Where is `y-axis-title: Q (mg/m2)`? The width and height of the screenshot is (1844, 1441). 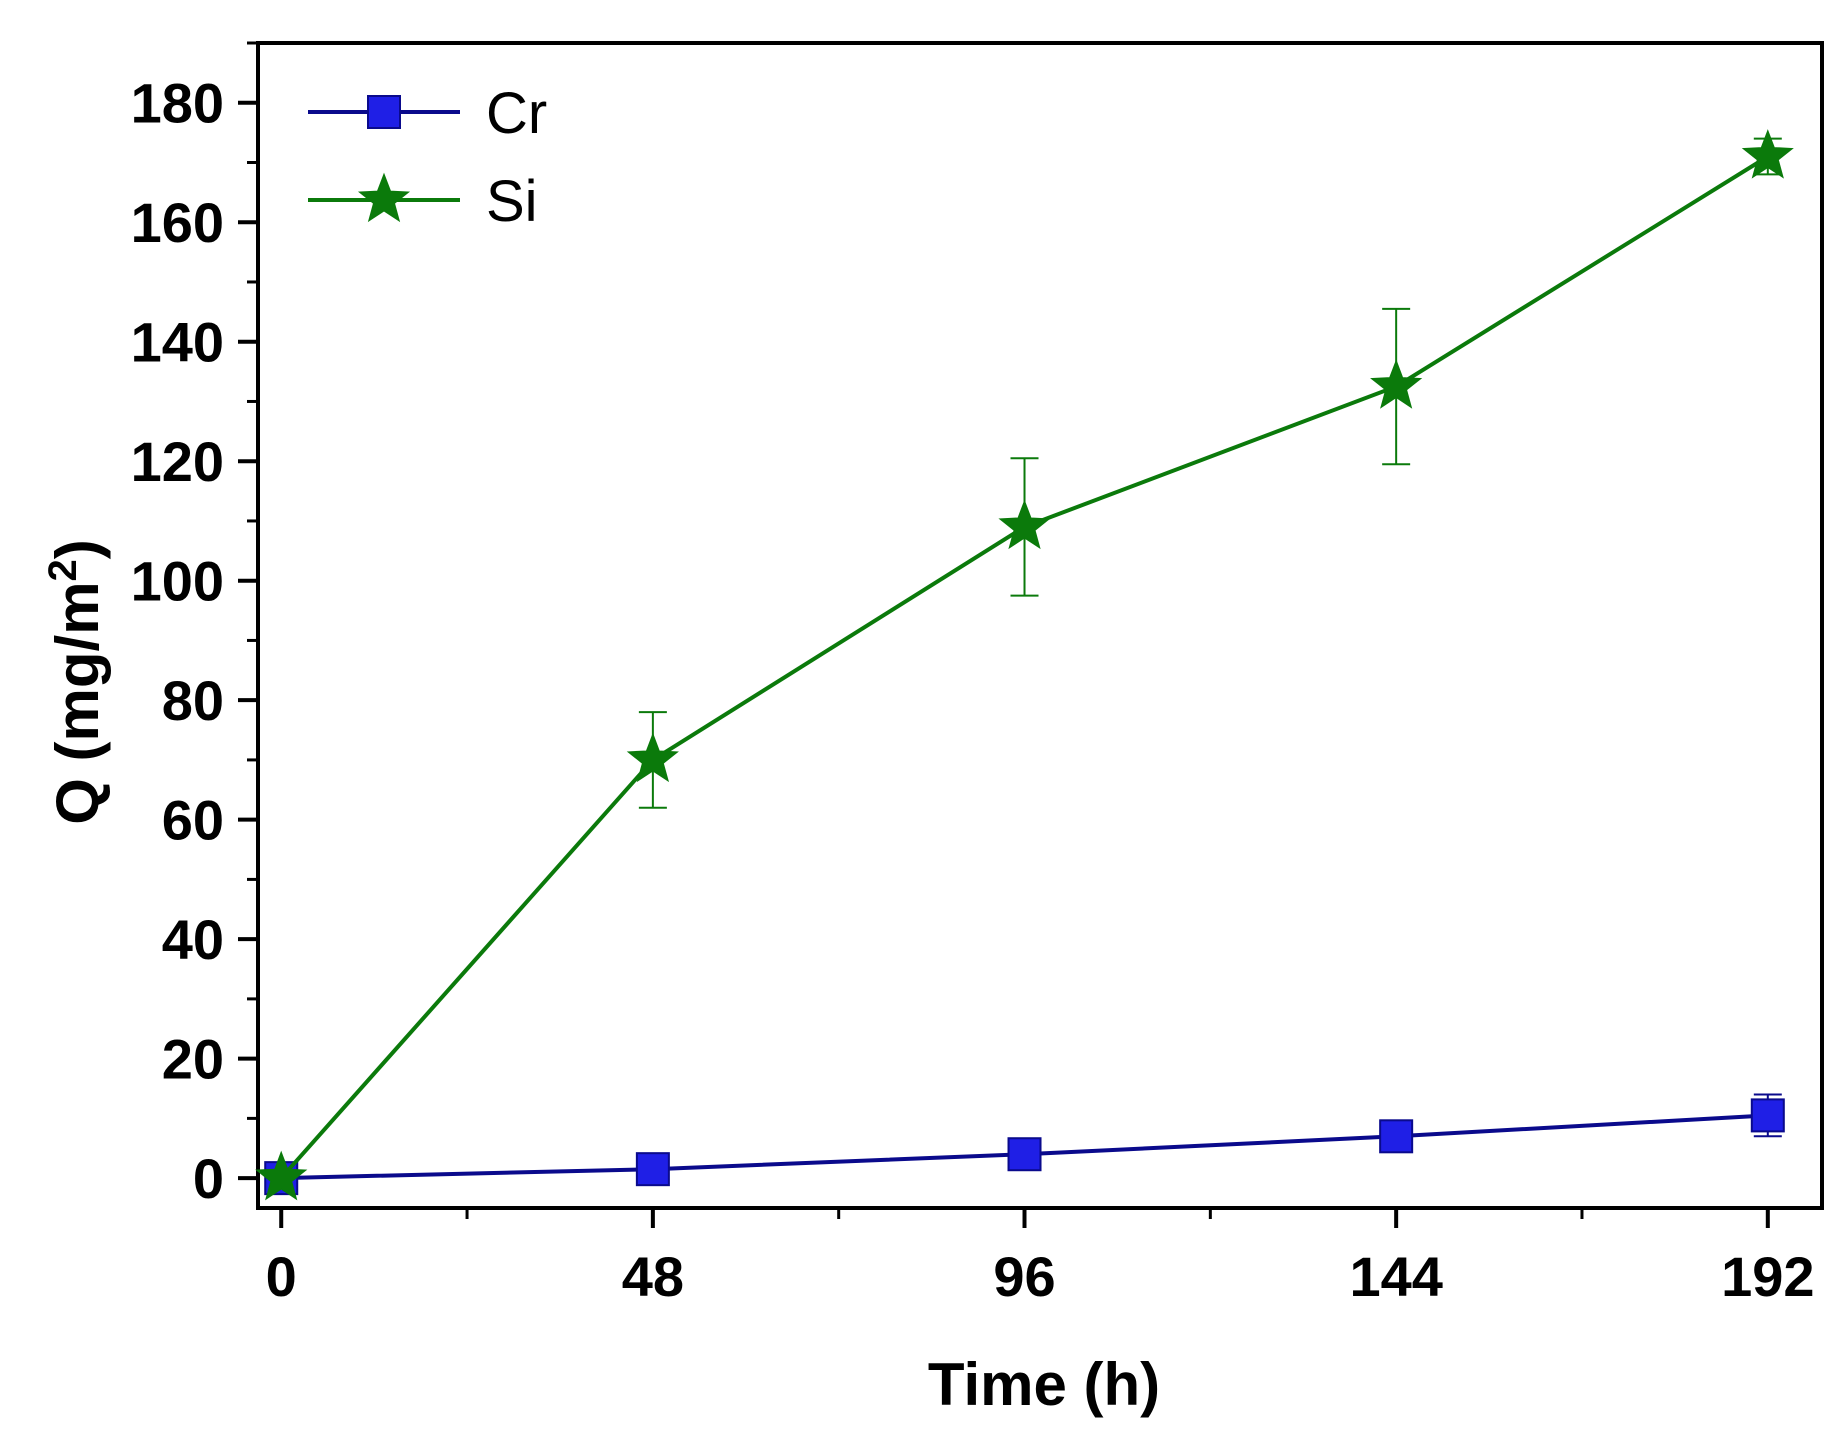 y-axis-title: Q (mg/m2) is located at coordinates (76, 682).